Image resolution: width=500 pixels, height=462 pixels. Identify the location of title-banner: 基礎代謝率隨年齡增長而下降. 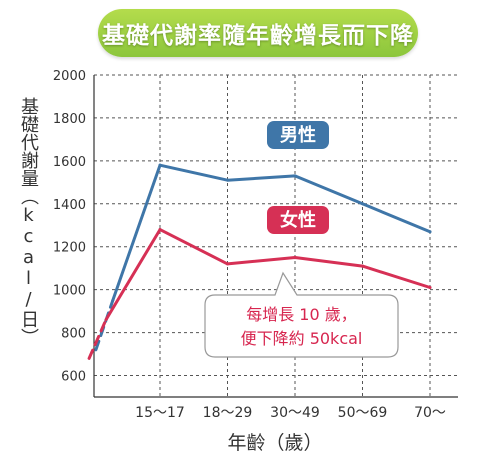
(258, 33).